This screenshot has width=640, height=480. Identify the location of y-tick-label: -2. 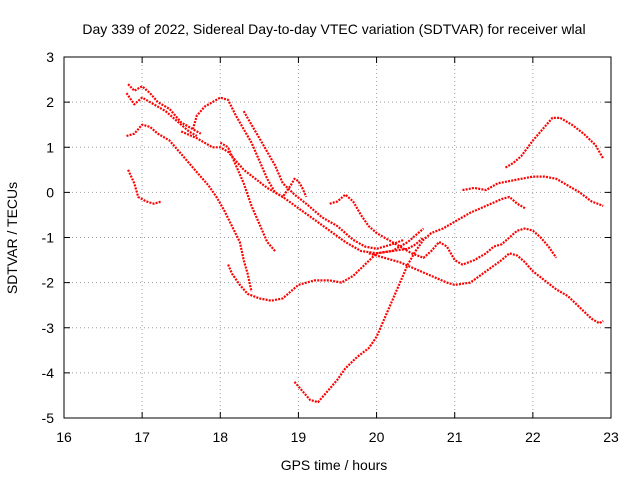
(48, 283).